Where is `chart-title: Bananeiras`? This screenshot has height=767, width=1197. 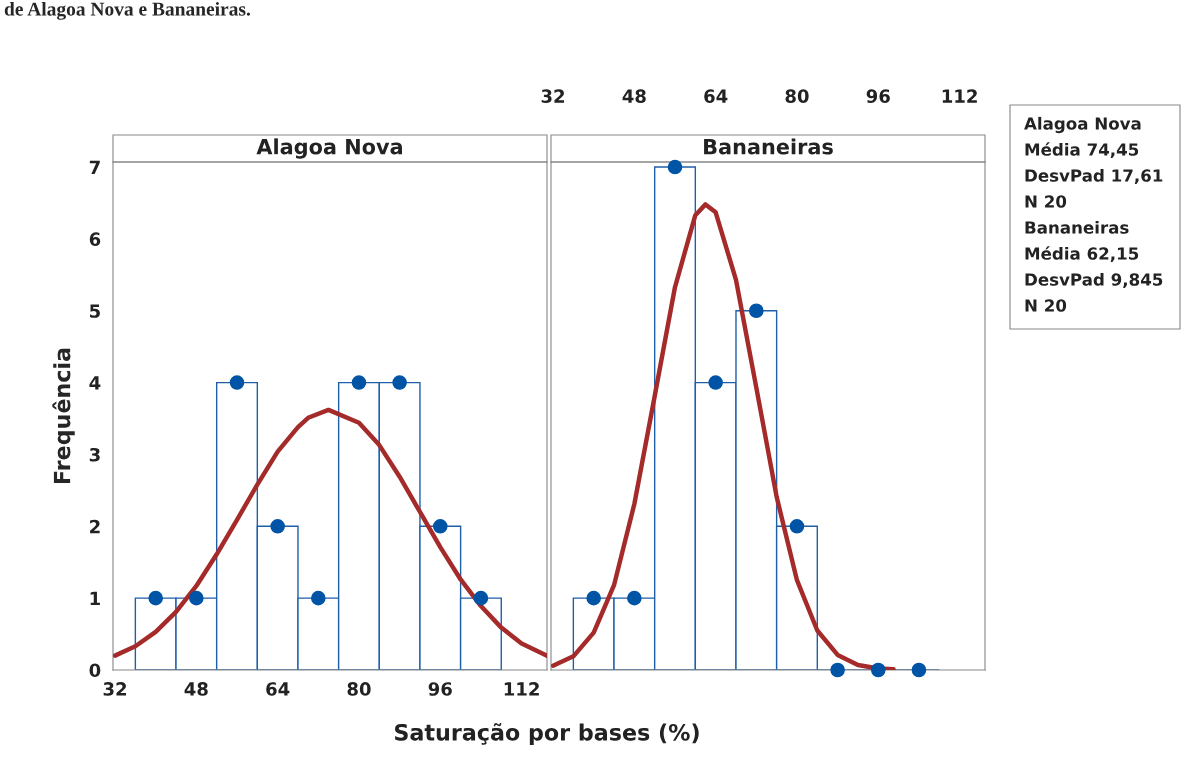
chart-title: Bananeiras is located at coordinates (768, 146).